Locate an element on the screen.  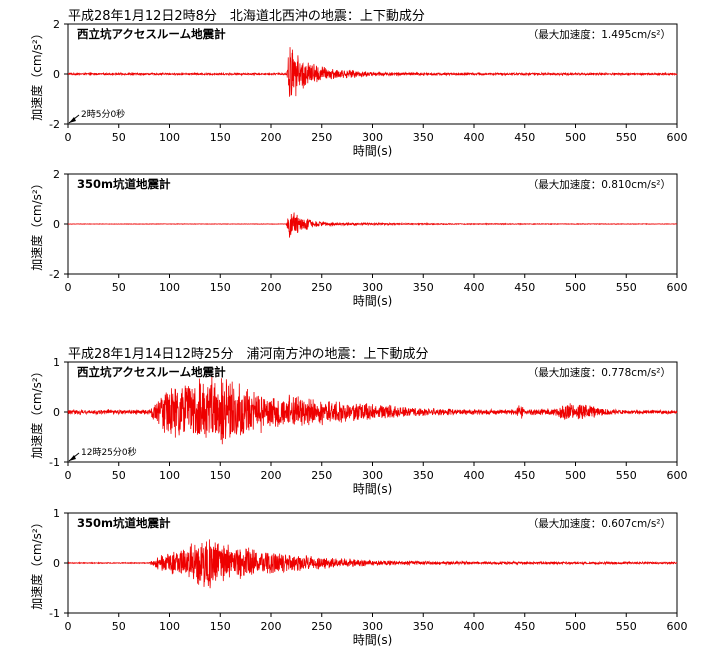
peak-acceleration-label: （最大加速度：0.607cm/s²） is located at coordinates (599, 523).